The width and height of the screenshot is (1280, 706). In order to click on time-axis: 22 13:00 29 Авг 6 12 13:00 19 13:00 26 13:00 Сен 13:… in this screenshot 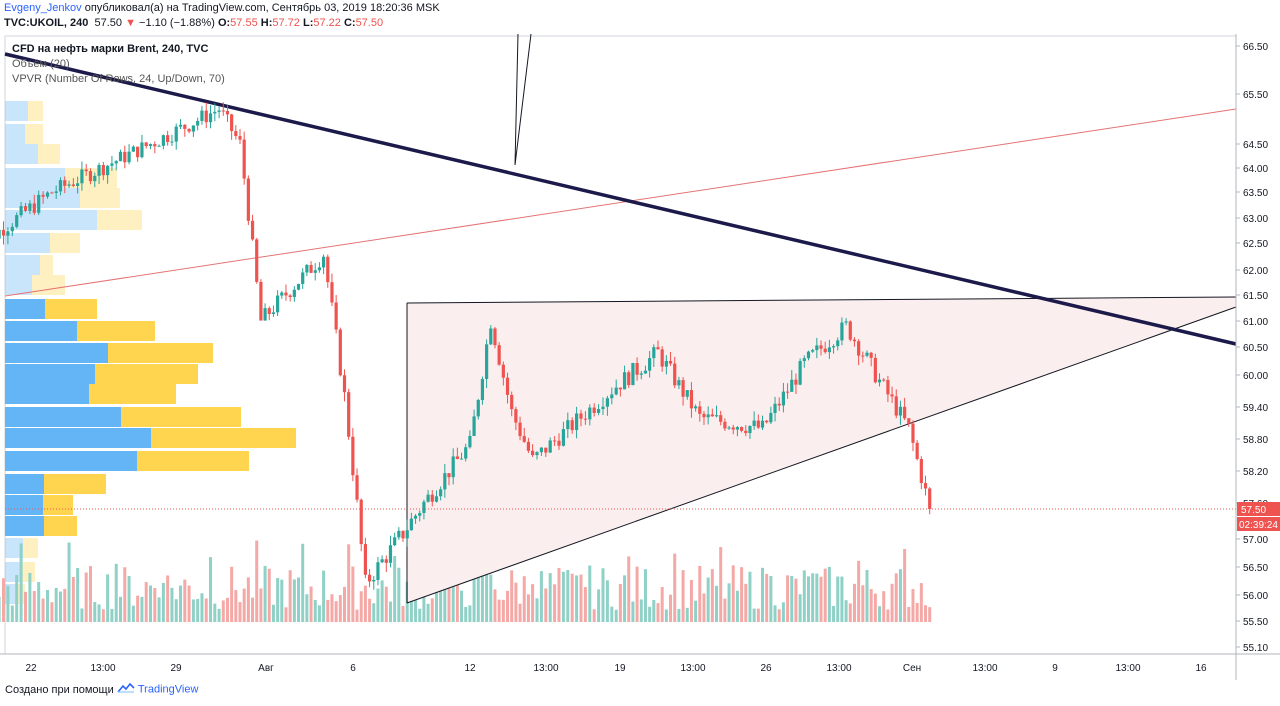, I will do `click(640, 663)`.